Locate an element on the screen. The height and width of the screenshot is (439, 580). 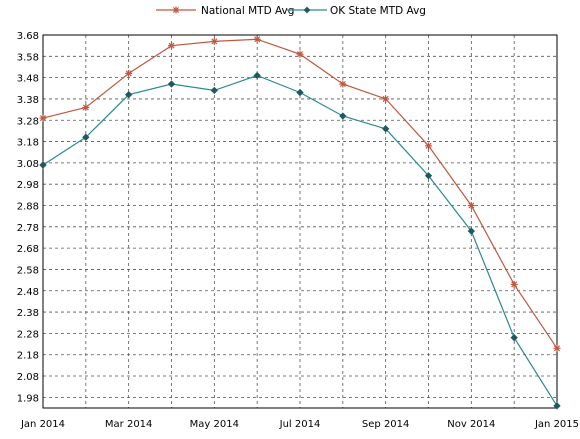
x-tick-label: Nov 2014 is located at coordinates (471, 424).